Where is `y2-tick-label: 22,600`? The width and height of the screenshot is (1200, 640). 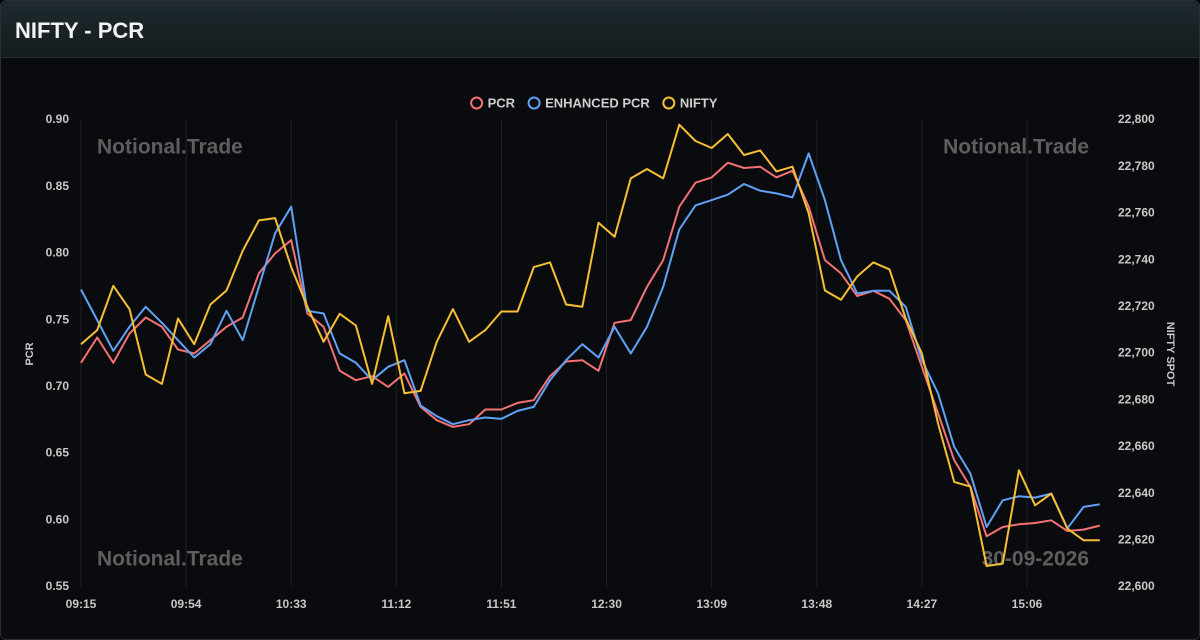 y2-tick-label: 22,600 is located at coordinates (1136, 586).